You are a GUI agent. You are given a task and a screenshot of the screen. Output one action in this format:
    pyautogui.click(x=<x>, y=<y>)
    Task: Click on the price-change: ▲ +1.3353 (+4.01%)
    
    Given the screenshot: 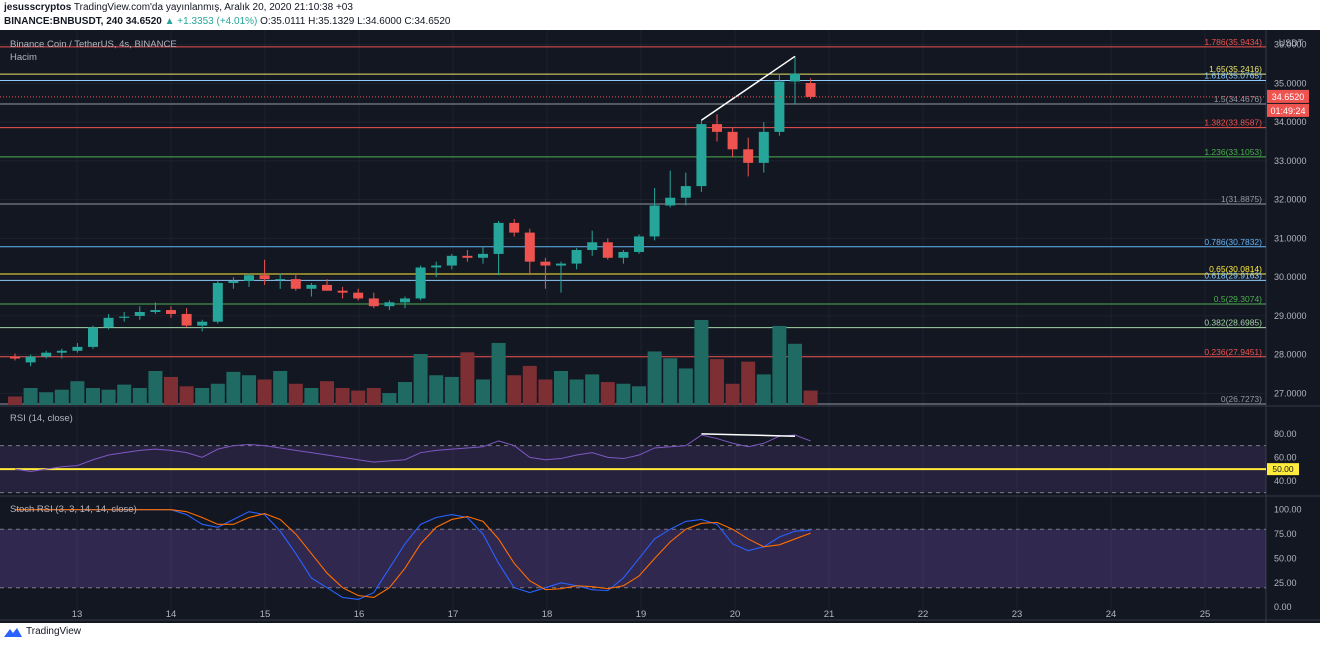 What is the action you would take?
    pyautogui.click(x=211, y=21)
    